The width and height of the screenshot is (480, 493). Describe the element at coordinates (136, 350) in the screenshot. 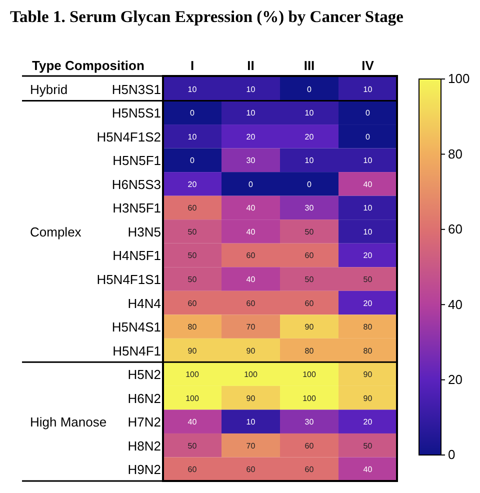

I see `y-tick-label: H5N4F1` at that location.